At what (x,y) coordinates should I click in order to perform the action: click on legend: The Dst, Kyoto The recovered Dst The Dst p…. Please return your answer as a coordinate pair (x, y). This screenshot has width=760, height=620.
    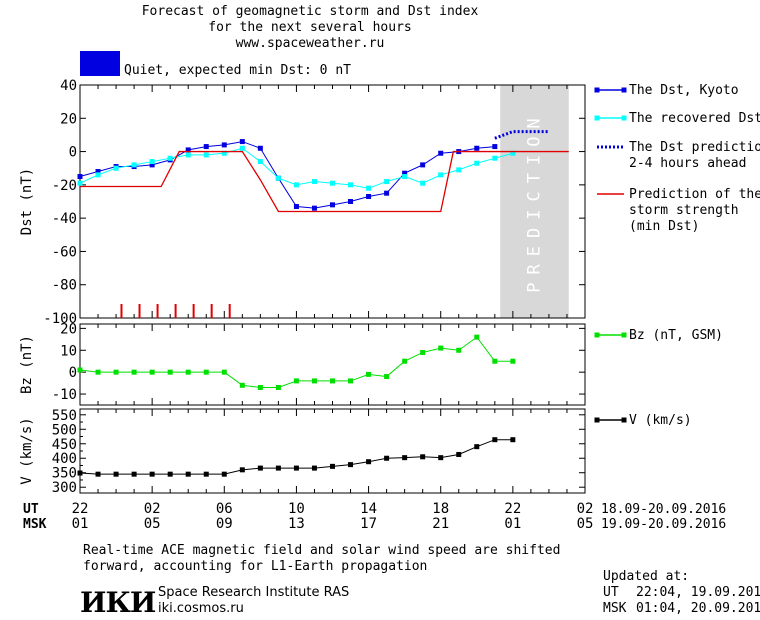
    Looking at the image, I should click on (677, 255).